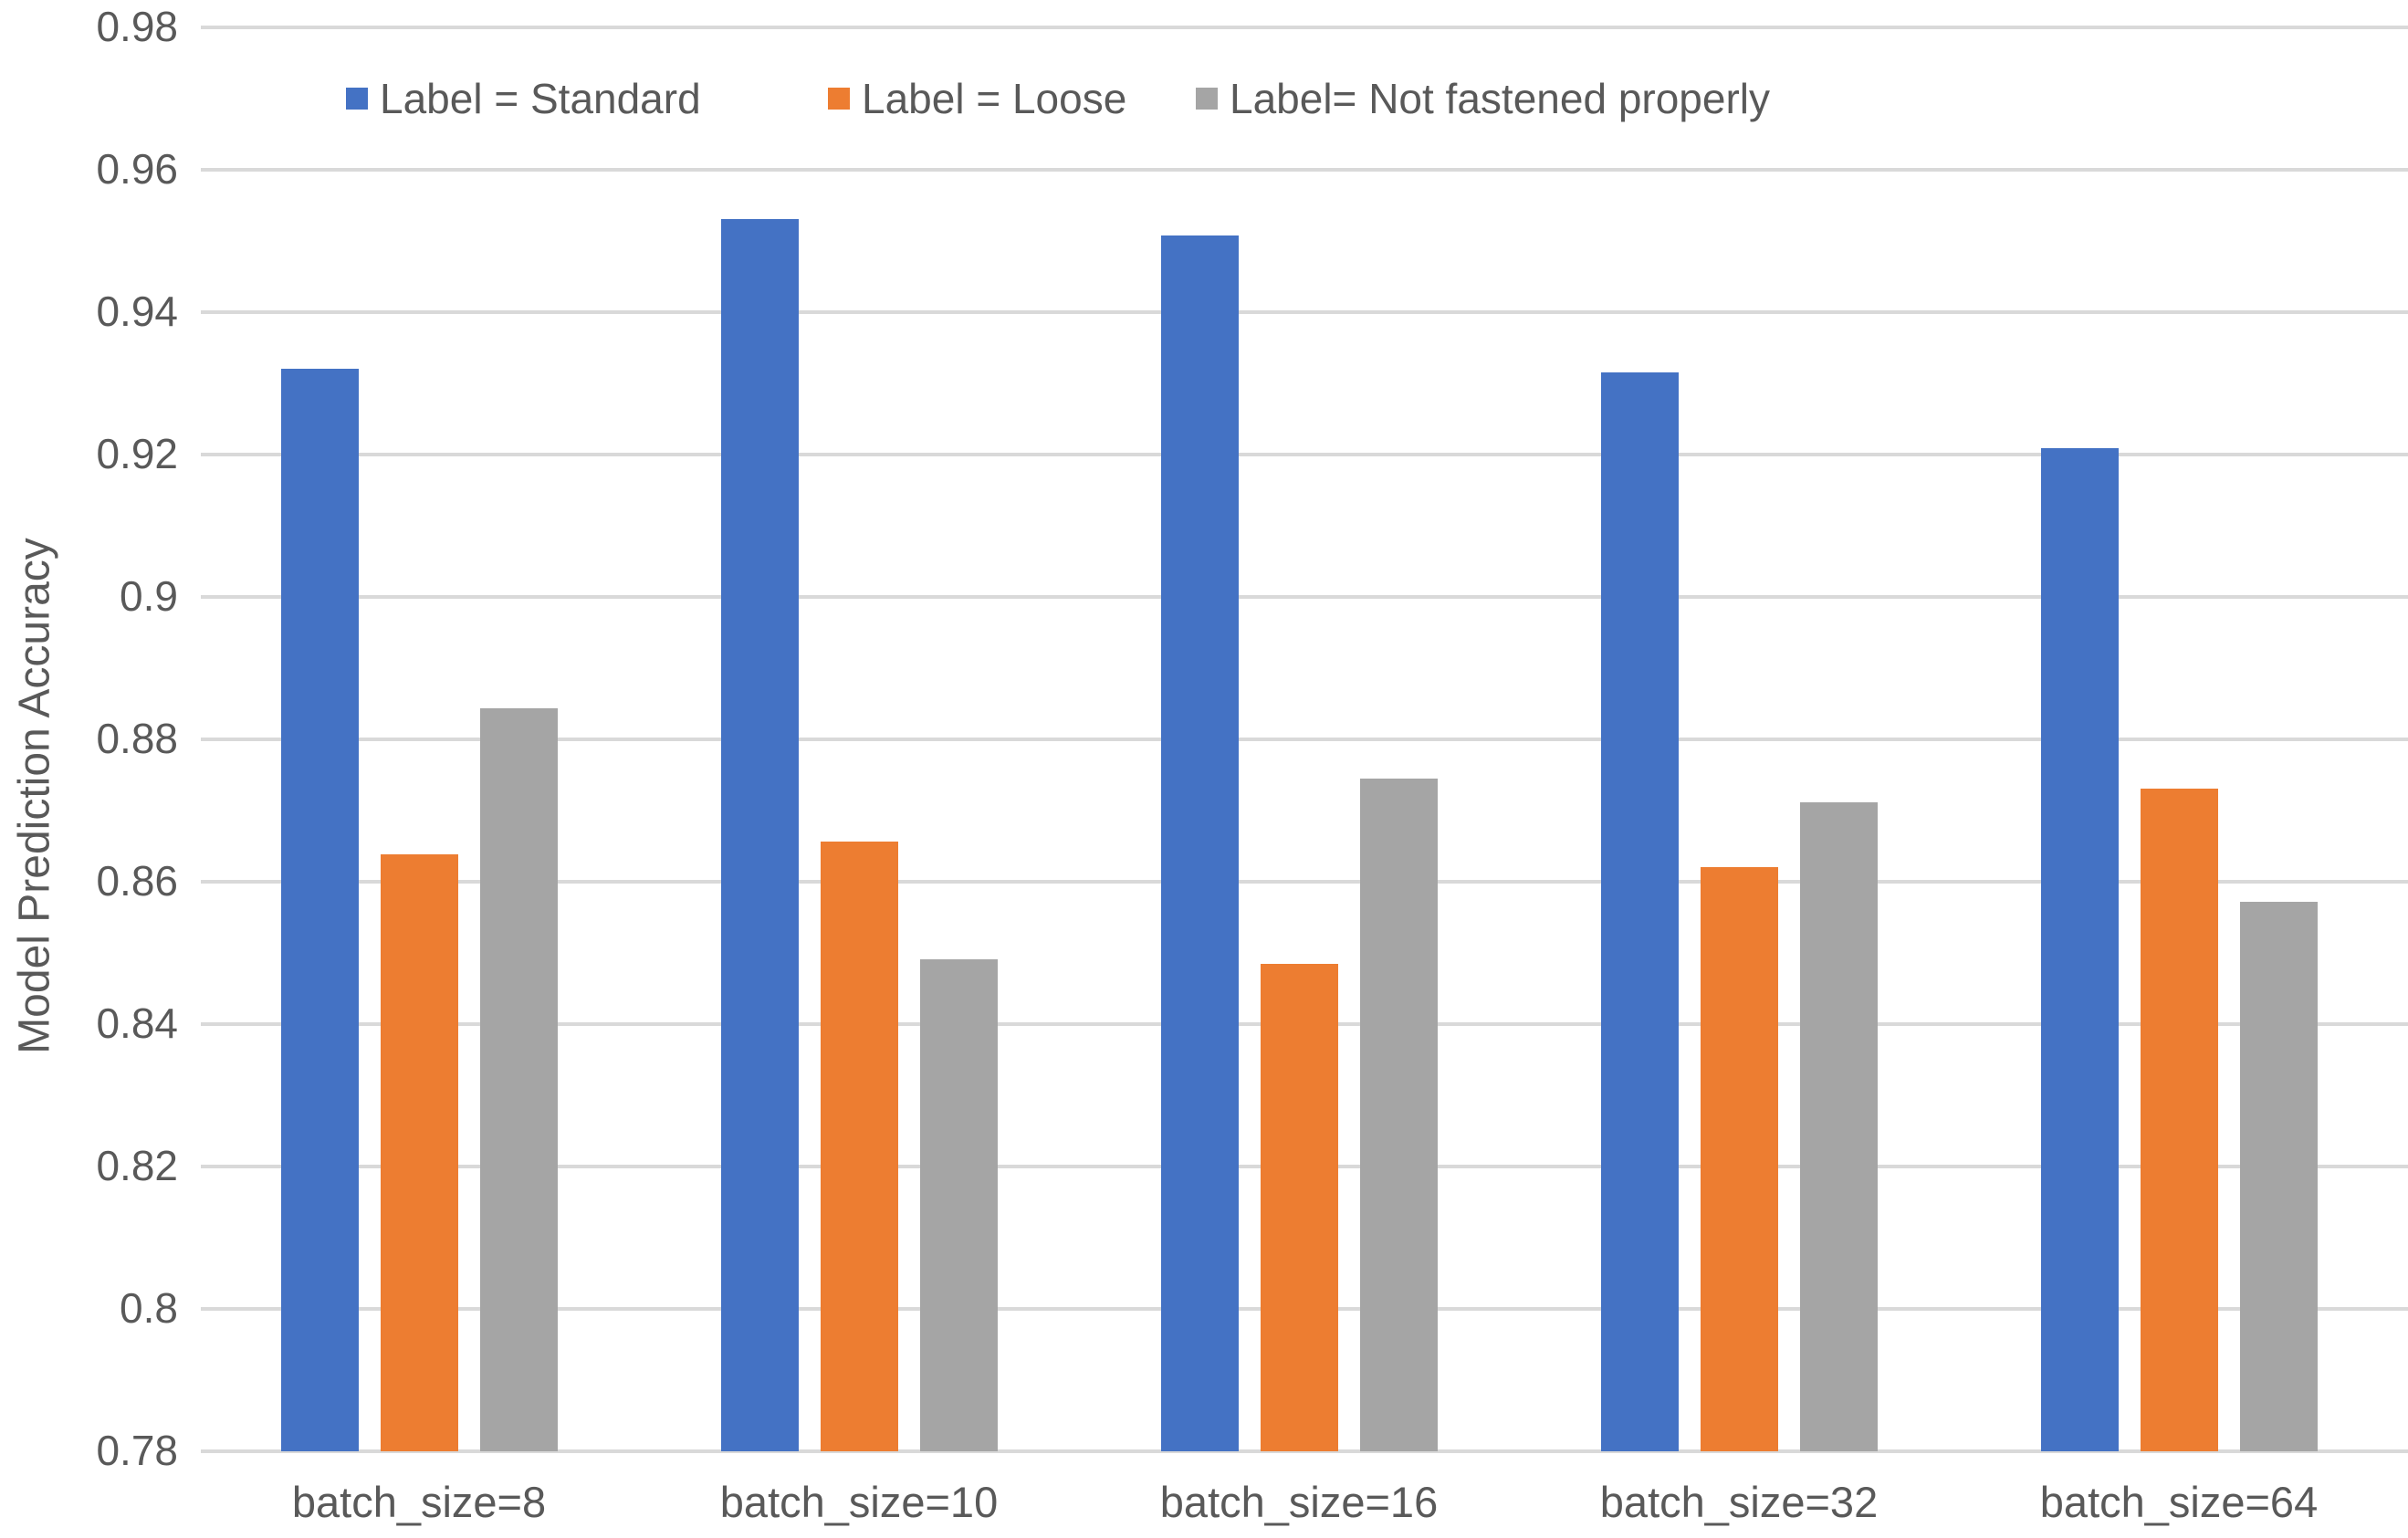 Image resolution: width=2408 pixels, height=1538 pixels. I want to click on y-tick-label: 0.9, so click(149, 596).